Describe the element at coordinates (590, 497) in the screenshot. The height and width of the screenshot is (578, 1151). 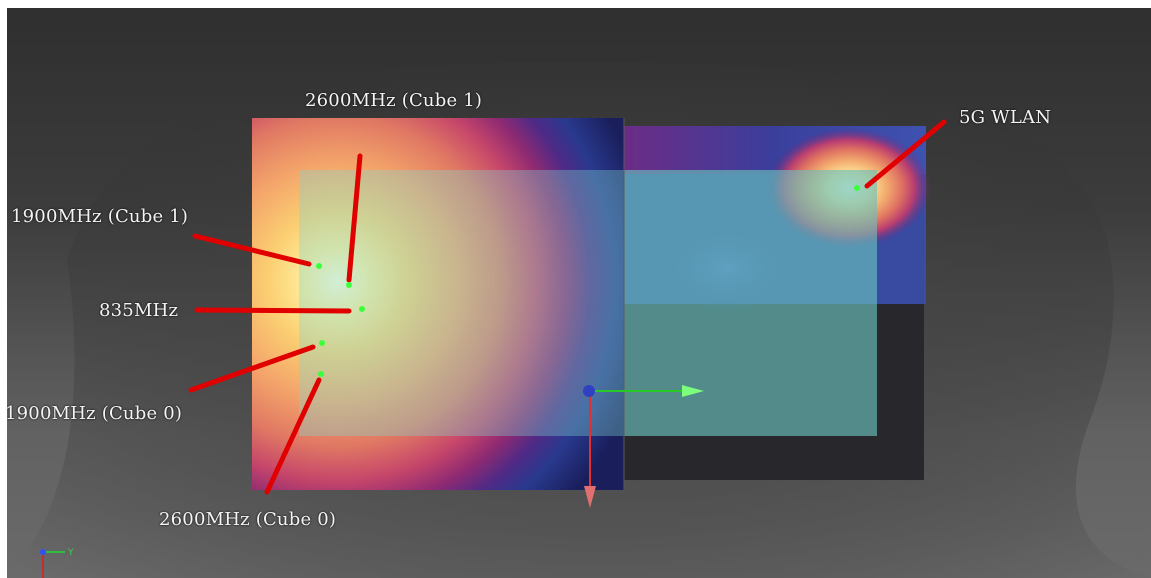
I see `z-axis-arrow-icon` at that location.